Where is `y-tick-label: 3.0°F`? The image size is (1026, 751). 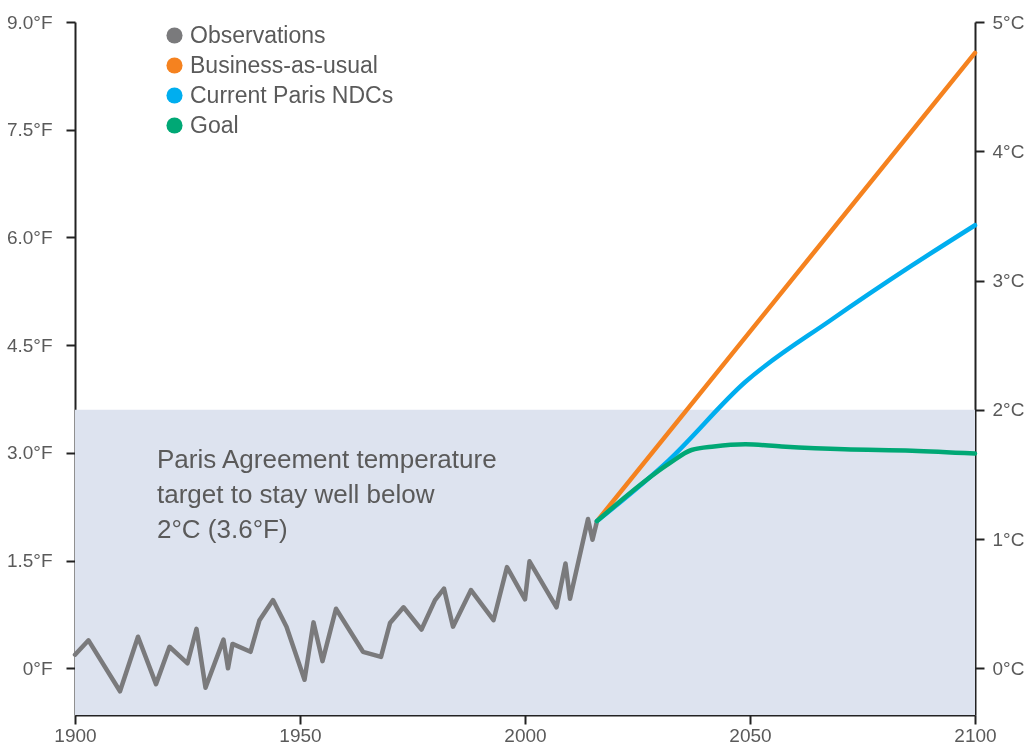 y-tick-label: 3.0°F is located at coordinates (29, 453).